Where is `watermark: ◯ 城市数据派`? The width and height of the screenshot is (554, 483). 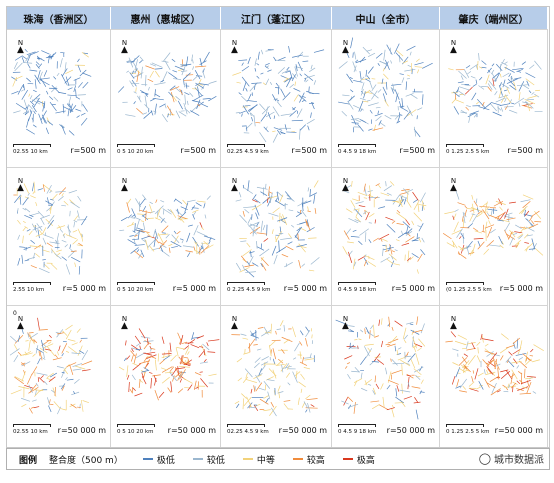
watermark: ◯ 城市数据派 is located at coordinates (511, 458).